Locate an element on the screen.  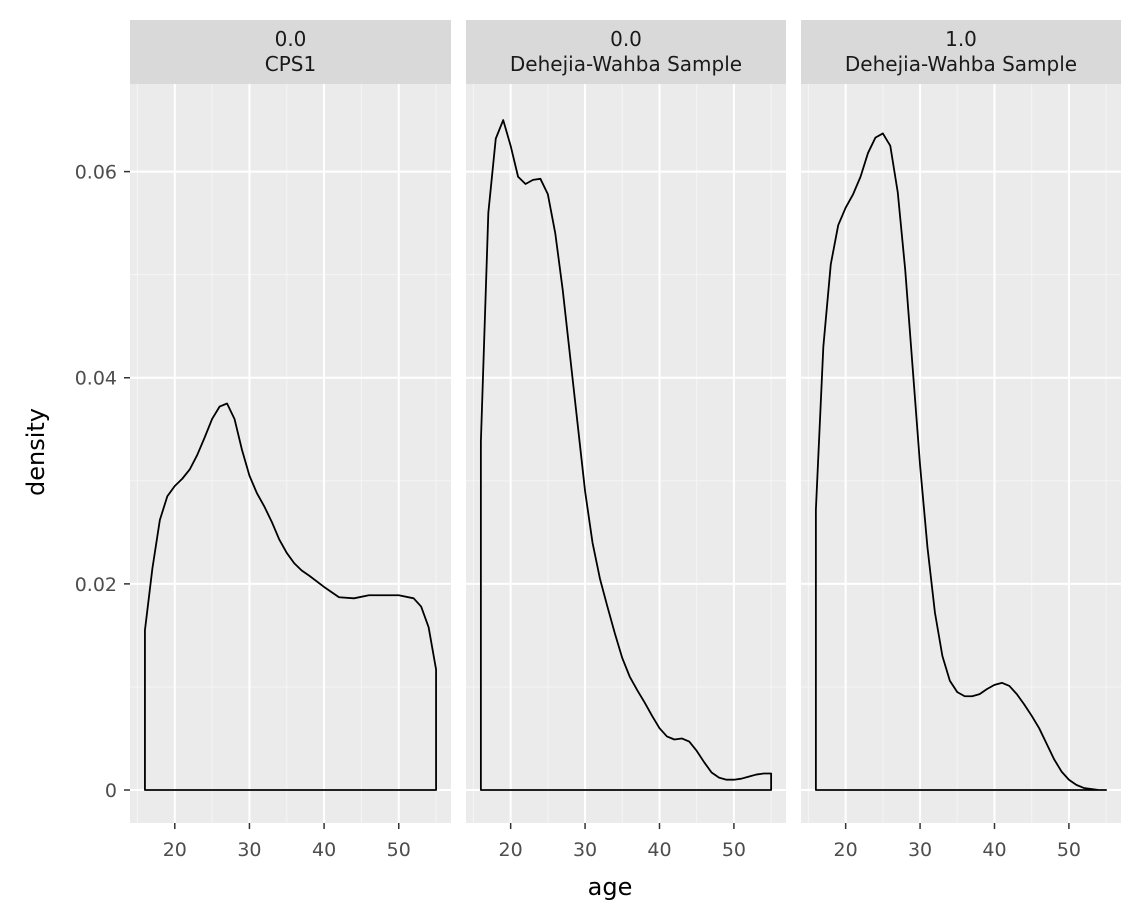
y-tick-label: 0.06 is located at coordinates (96, 173).